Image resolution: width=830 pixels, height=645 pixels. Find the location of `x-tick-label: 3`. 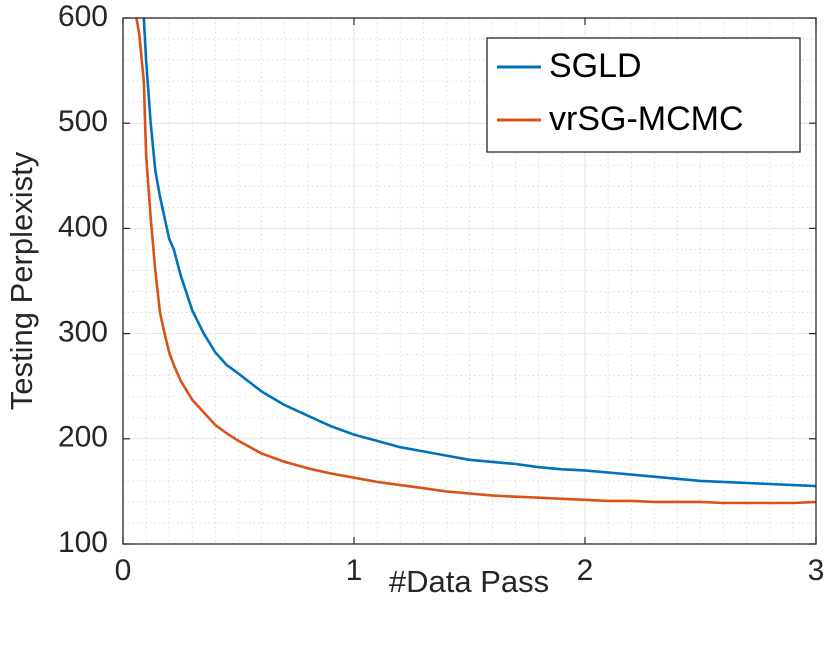

x-tick-label: 3 is located at coordinates (816, 570).